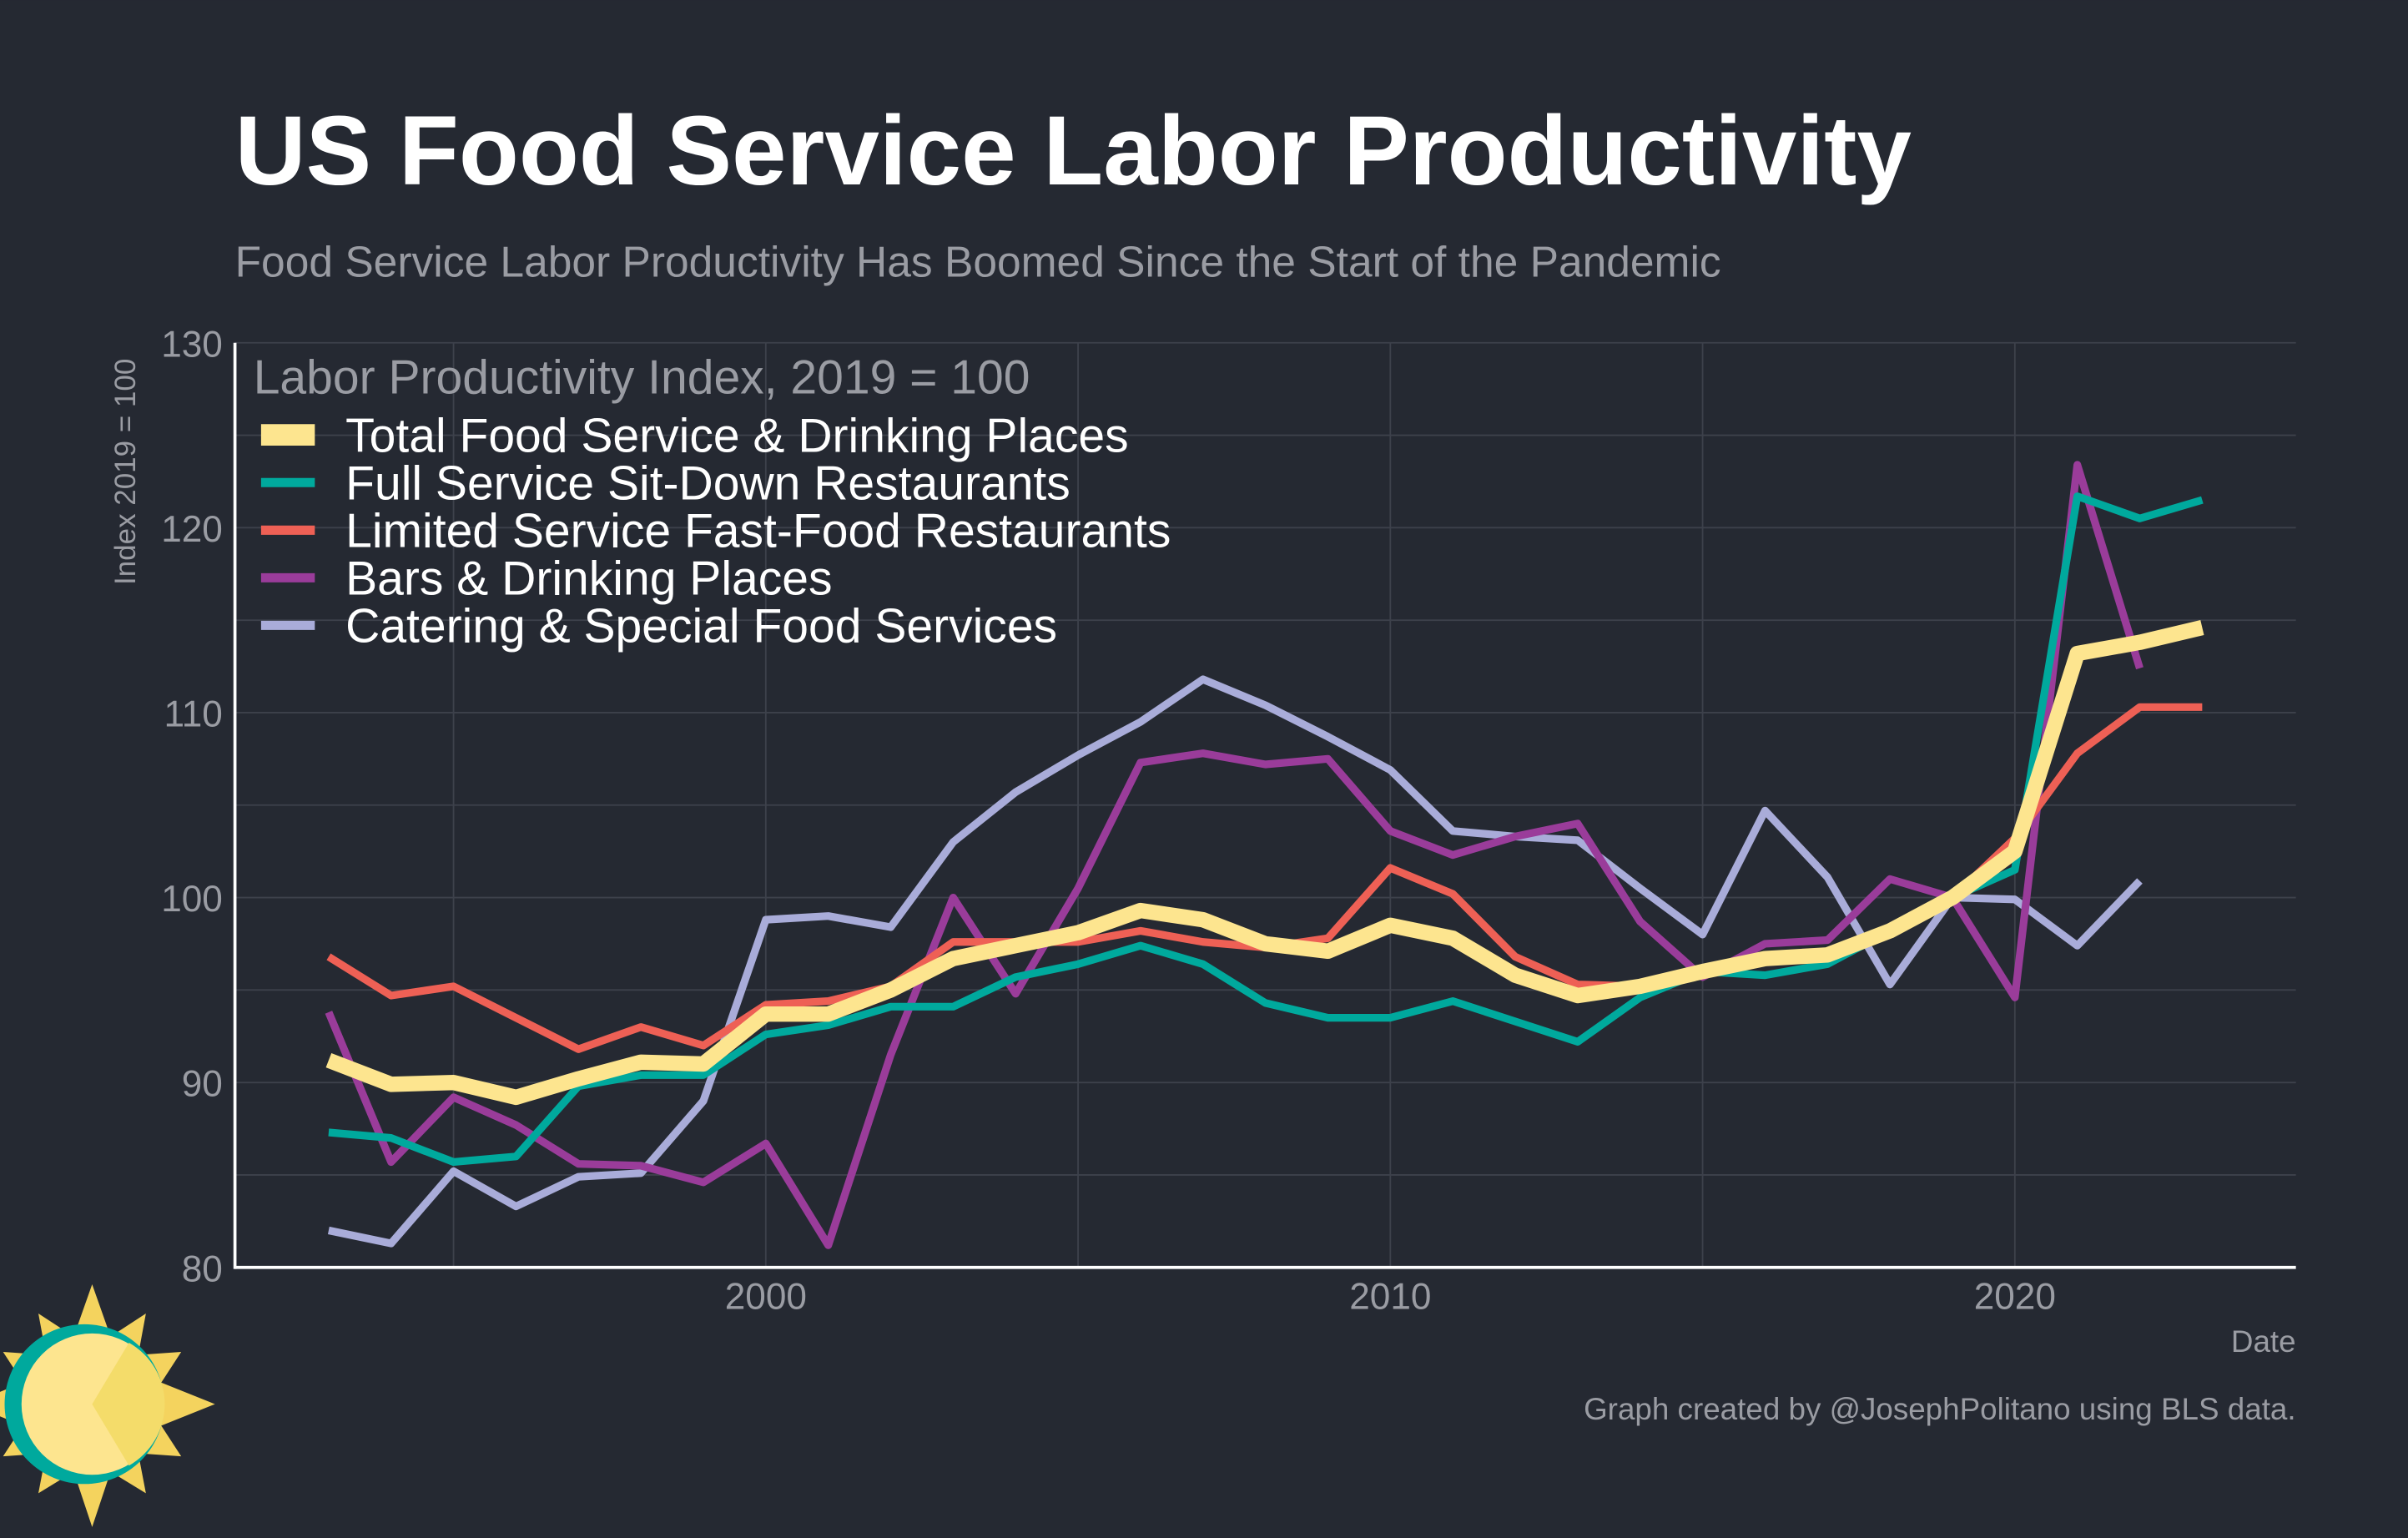  Describe the element at coordinates (193, 714) in the screenshot. I see `y-tick-label: 110` at that location.